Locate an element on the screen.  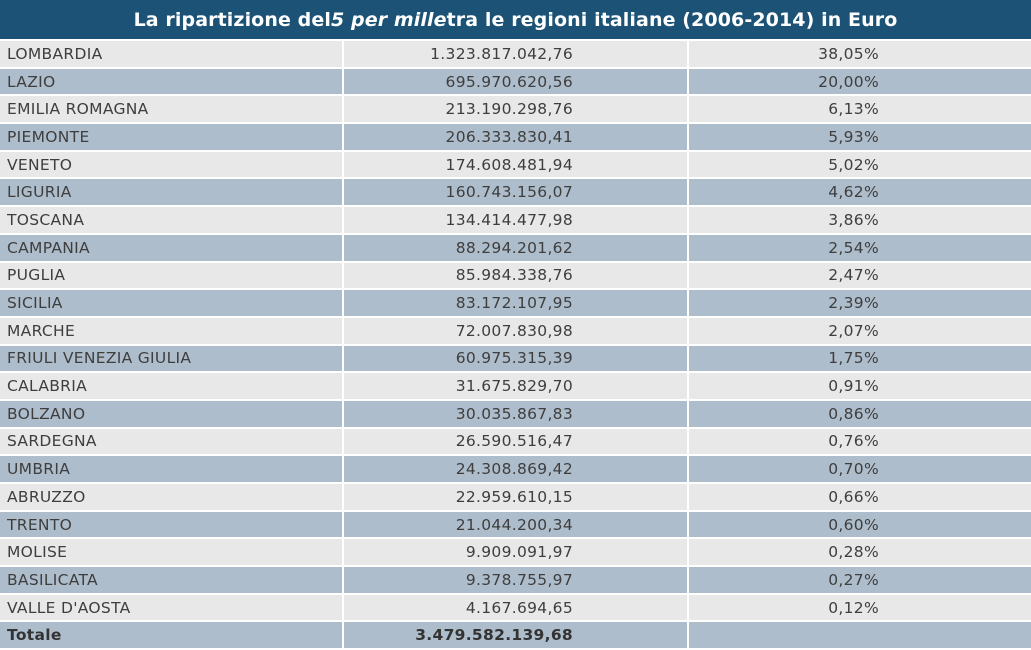
region-cell: MARCHE is located at coordinates (172, 331).